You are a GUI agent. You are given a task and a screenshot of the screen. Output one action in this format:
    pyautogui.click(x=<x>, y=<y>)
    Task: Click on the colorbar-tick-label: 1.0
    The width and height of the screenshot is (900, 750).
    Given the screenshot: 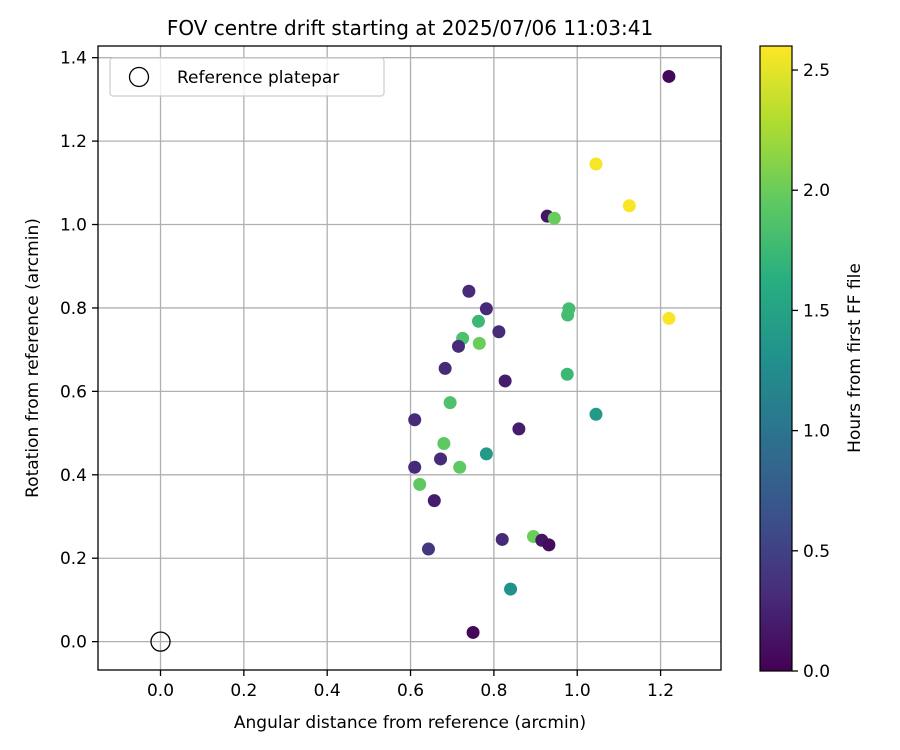 What is the action you would take?
    pyautogui.click(x=816, y=432)
    